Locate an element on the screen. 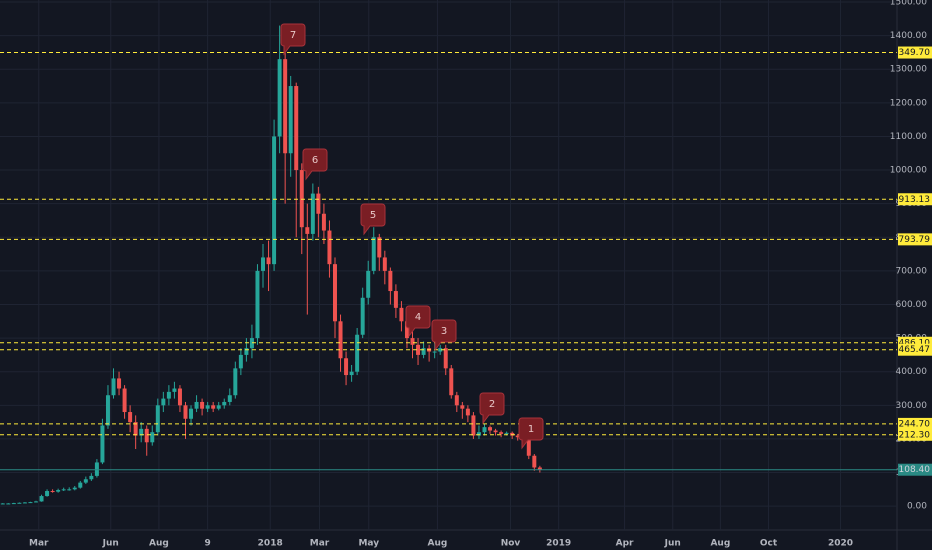 Image resolution: width=932 pixels, height=550 pixels. y-tick-label: 1200.00 is located at coordinates (908, 103).